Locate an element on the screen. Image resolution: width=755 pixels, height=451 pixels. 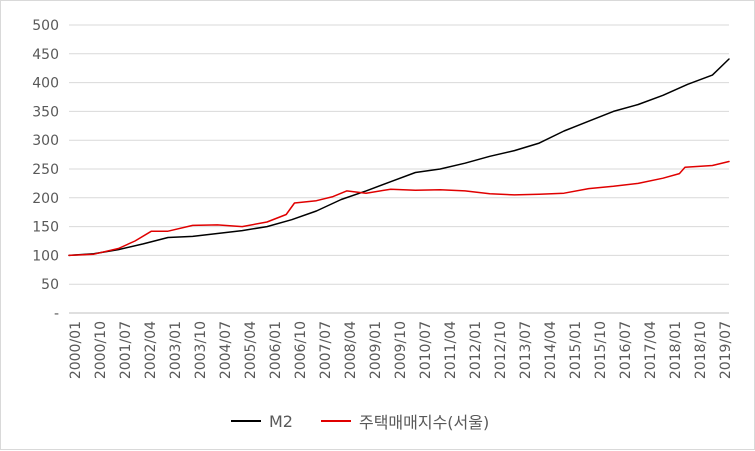
y-tick-label: 100 is located at coordinates (45, 256).